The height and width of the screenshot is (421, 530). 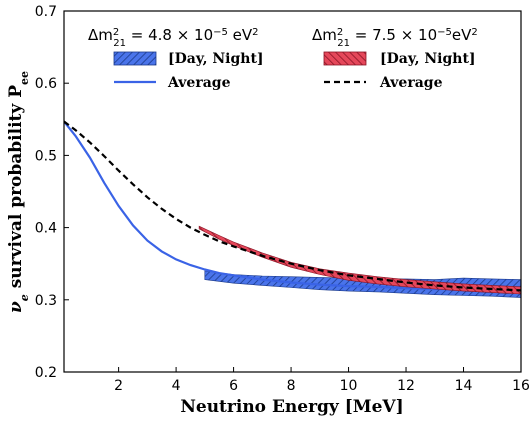 What do you see at coordinates (24, 78) in the screenshot?
I see `y-axis-title-rest-sub: ee` at bounding box center [24, 78].